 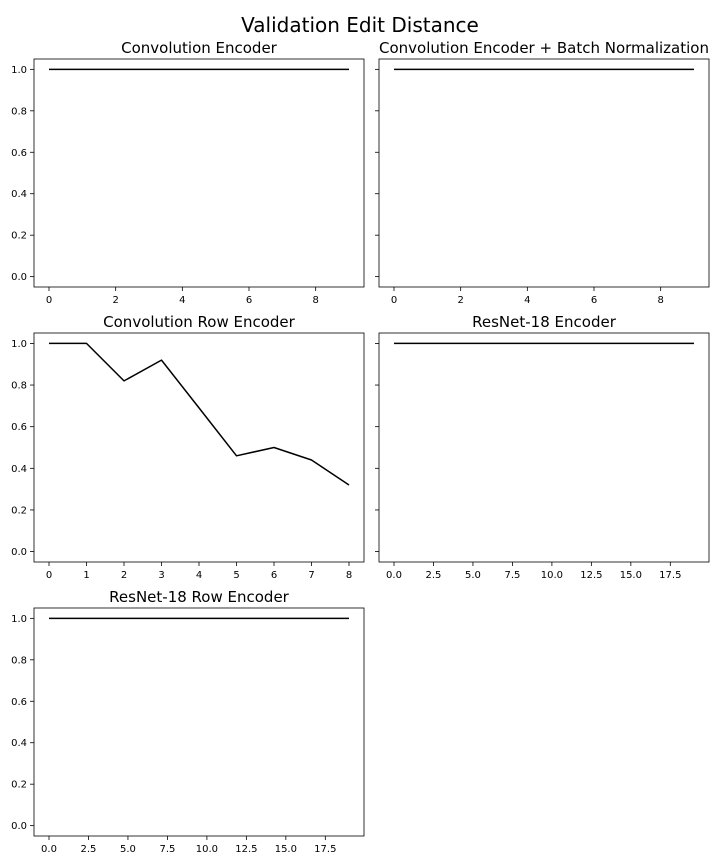 What do you see at coordinates (199, 322) in the screenshot?
I see `subplot-title: Convolution Row Encoder` at bounding box center [199, 322].